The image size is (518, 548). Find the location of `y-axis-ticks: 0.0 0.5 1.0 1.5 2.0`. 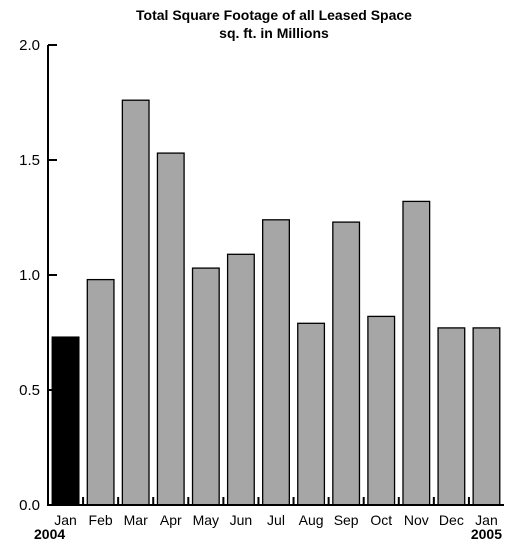

y-axis-ticks: 0.0 0.5 1.0 1.5 2.0 is located at coordinates (38, 275).